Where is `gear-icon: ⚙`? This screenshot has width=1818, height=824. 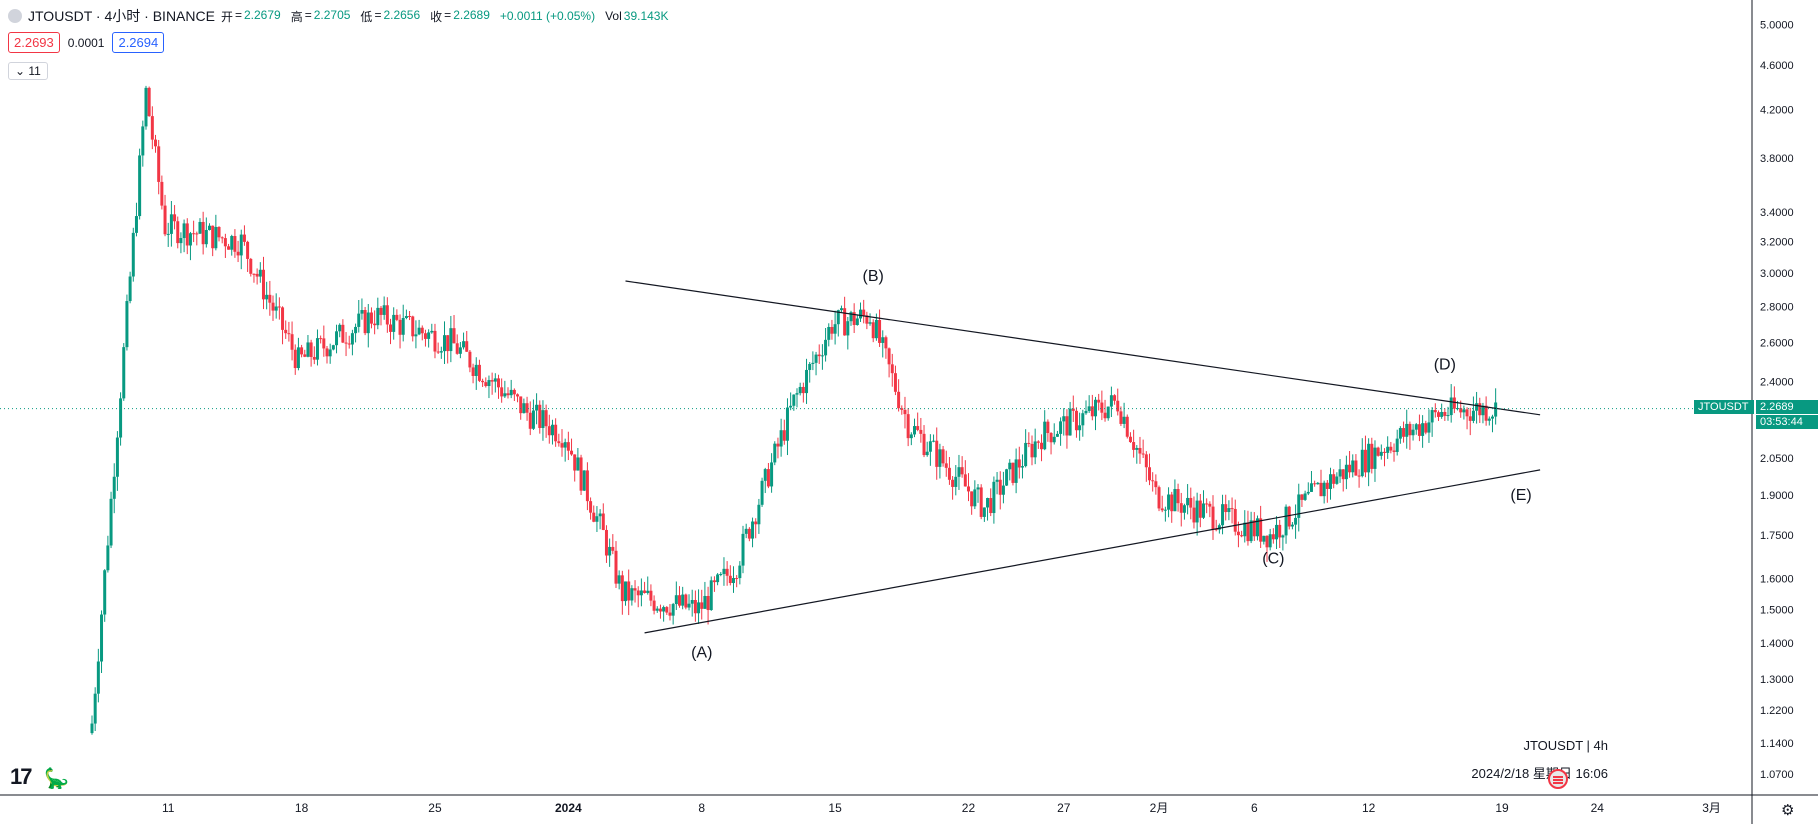
gear-icon: ⚙ is located at coordinates (1788, 810).